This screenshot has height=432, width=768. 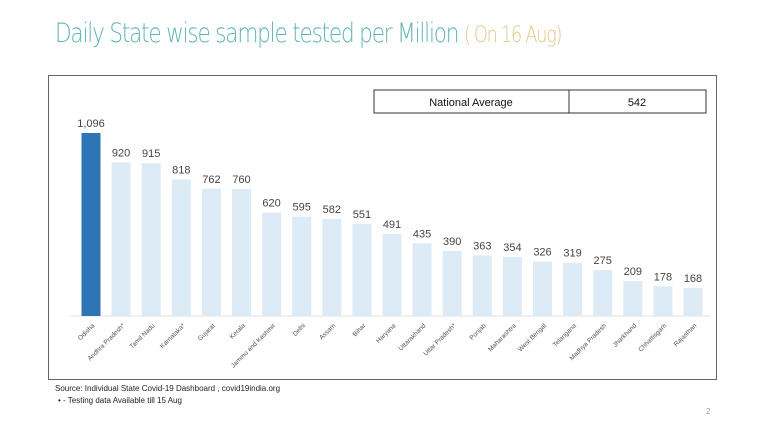 What do you see at coordinates (482, 246) in the screenshot?
I see `data-label: 363` at bounding box center [482, 246].